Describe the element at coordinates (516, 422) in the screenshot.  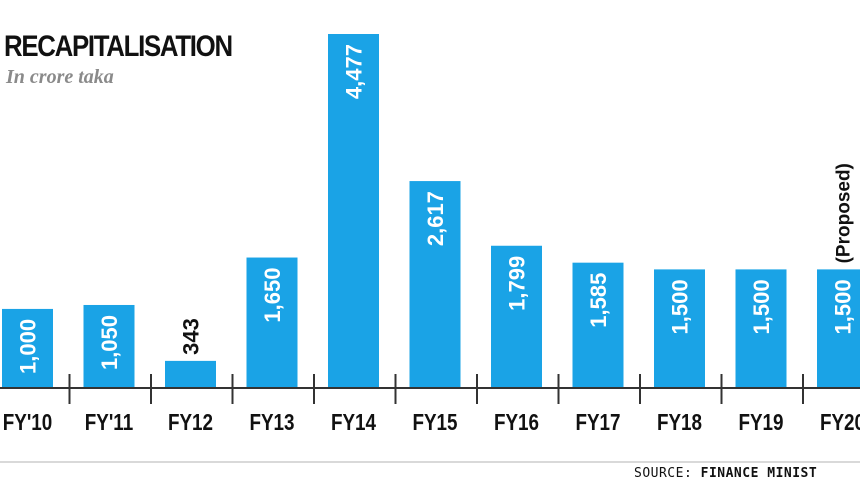
I see `x-tick-label-fy16: FY16` at that location.